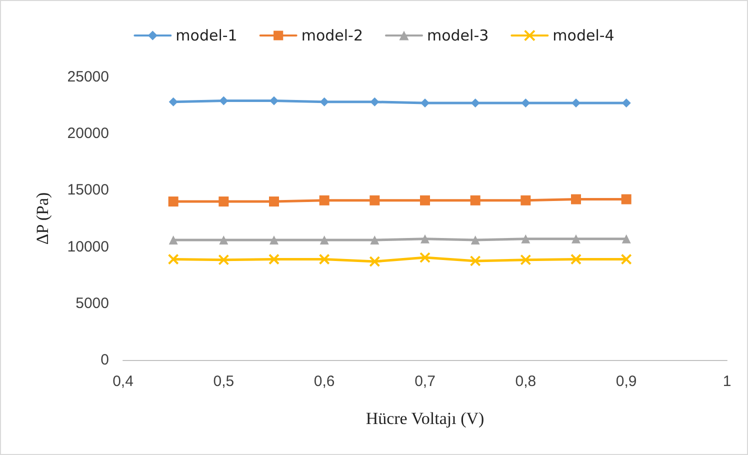 This screenshot has height=455, width=748. Describe the element at coordinates (626, 381) in the screenshot. I see `x-tick-label: 0,9` at that location.